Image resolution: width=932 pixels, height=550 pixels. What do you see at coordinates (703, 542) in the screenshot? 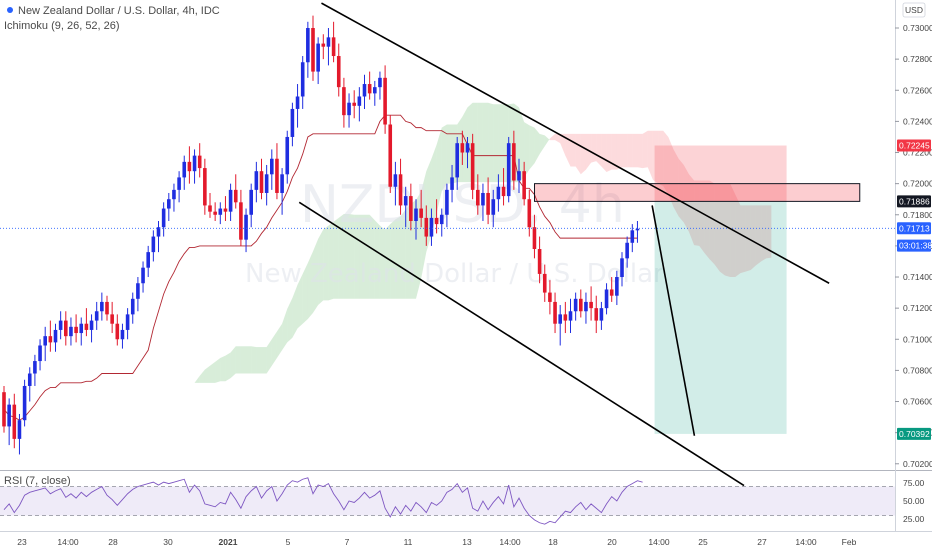
I see `date-tick-label: 25` at bounding box center [703, 542].